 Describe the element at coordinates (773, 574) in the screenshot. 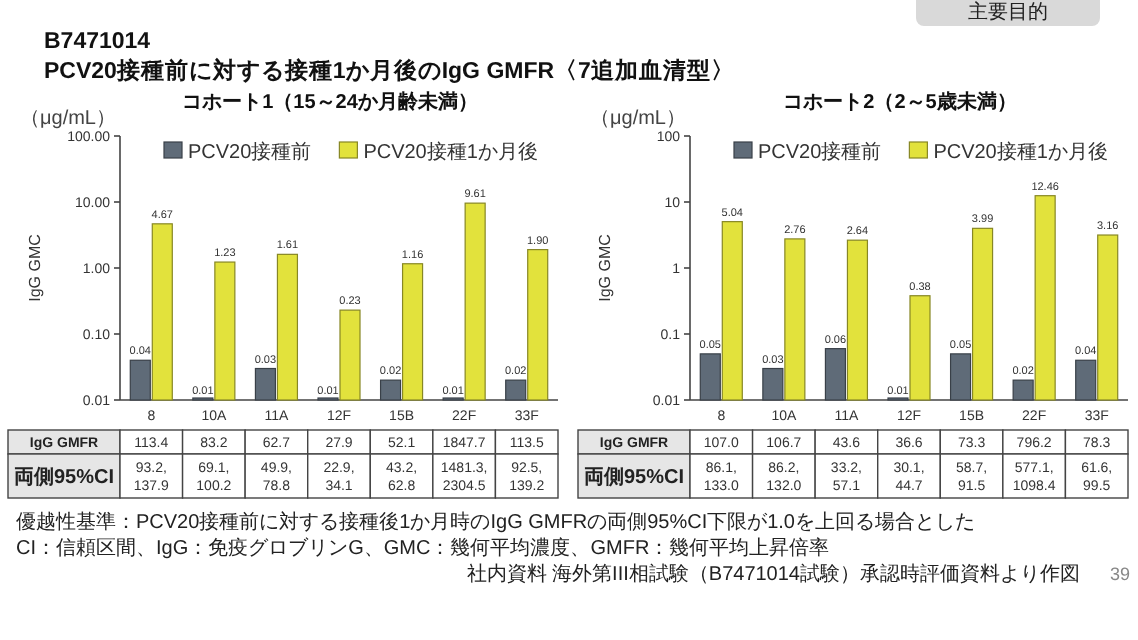

I see `text: 社内資料 海外第III相試験（B7471014試験）承認時評価資料より作図` at that location.